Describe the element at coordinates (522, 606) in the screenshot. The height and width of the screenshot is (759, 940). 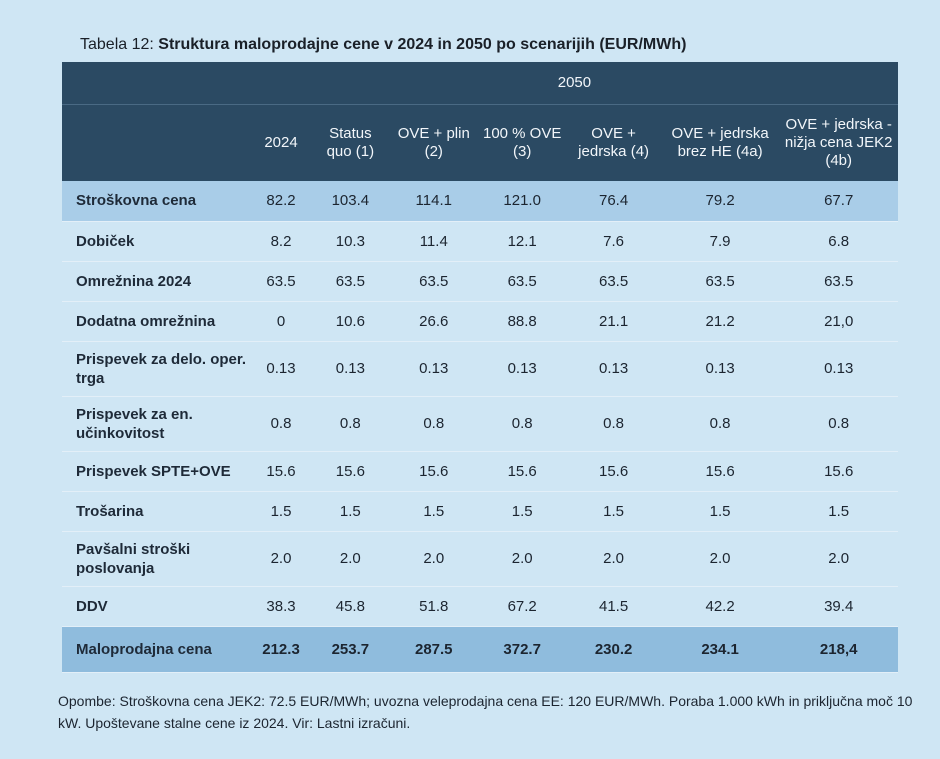
I see `cell-value: 67.2` at that location.